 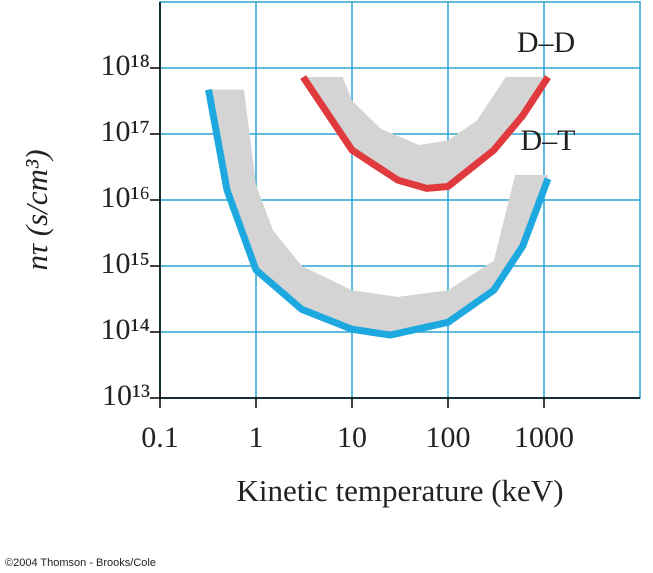 What do you see at coordinates (256, 437) in the screenshot?
I see `x-tick-label: 1` at bounding box center [256, 437].